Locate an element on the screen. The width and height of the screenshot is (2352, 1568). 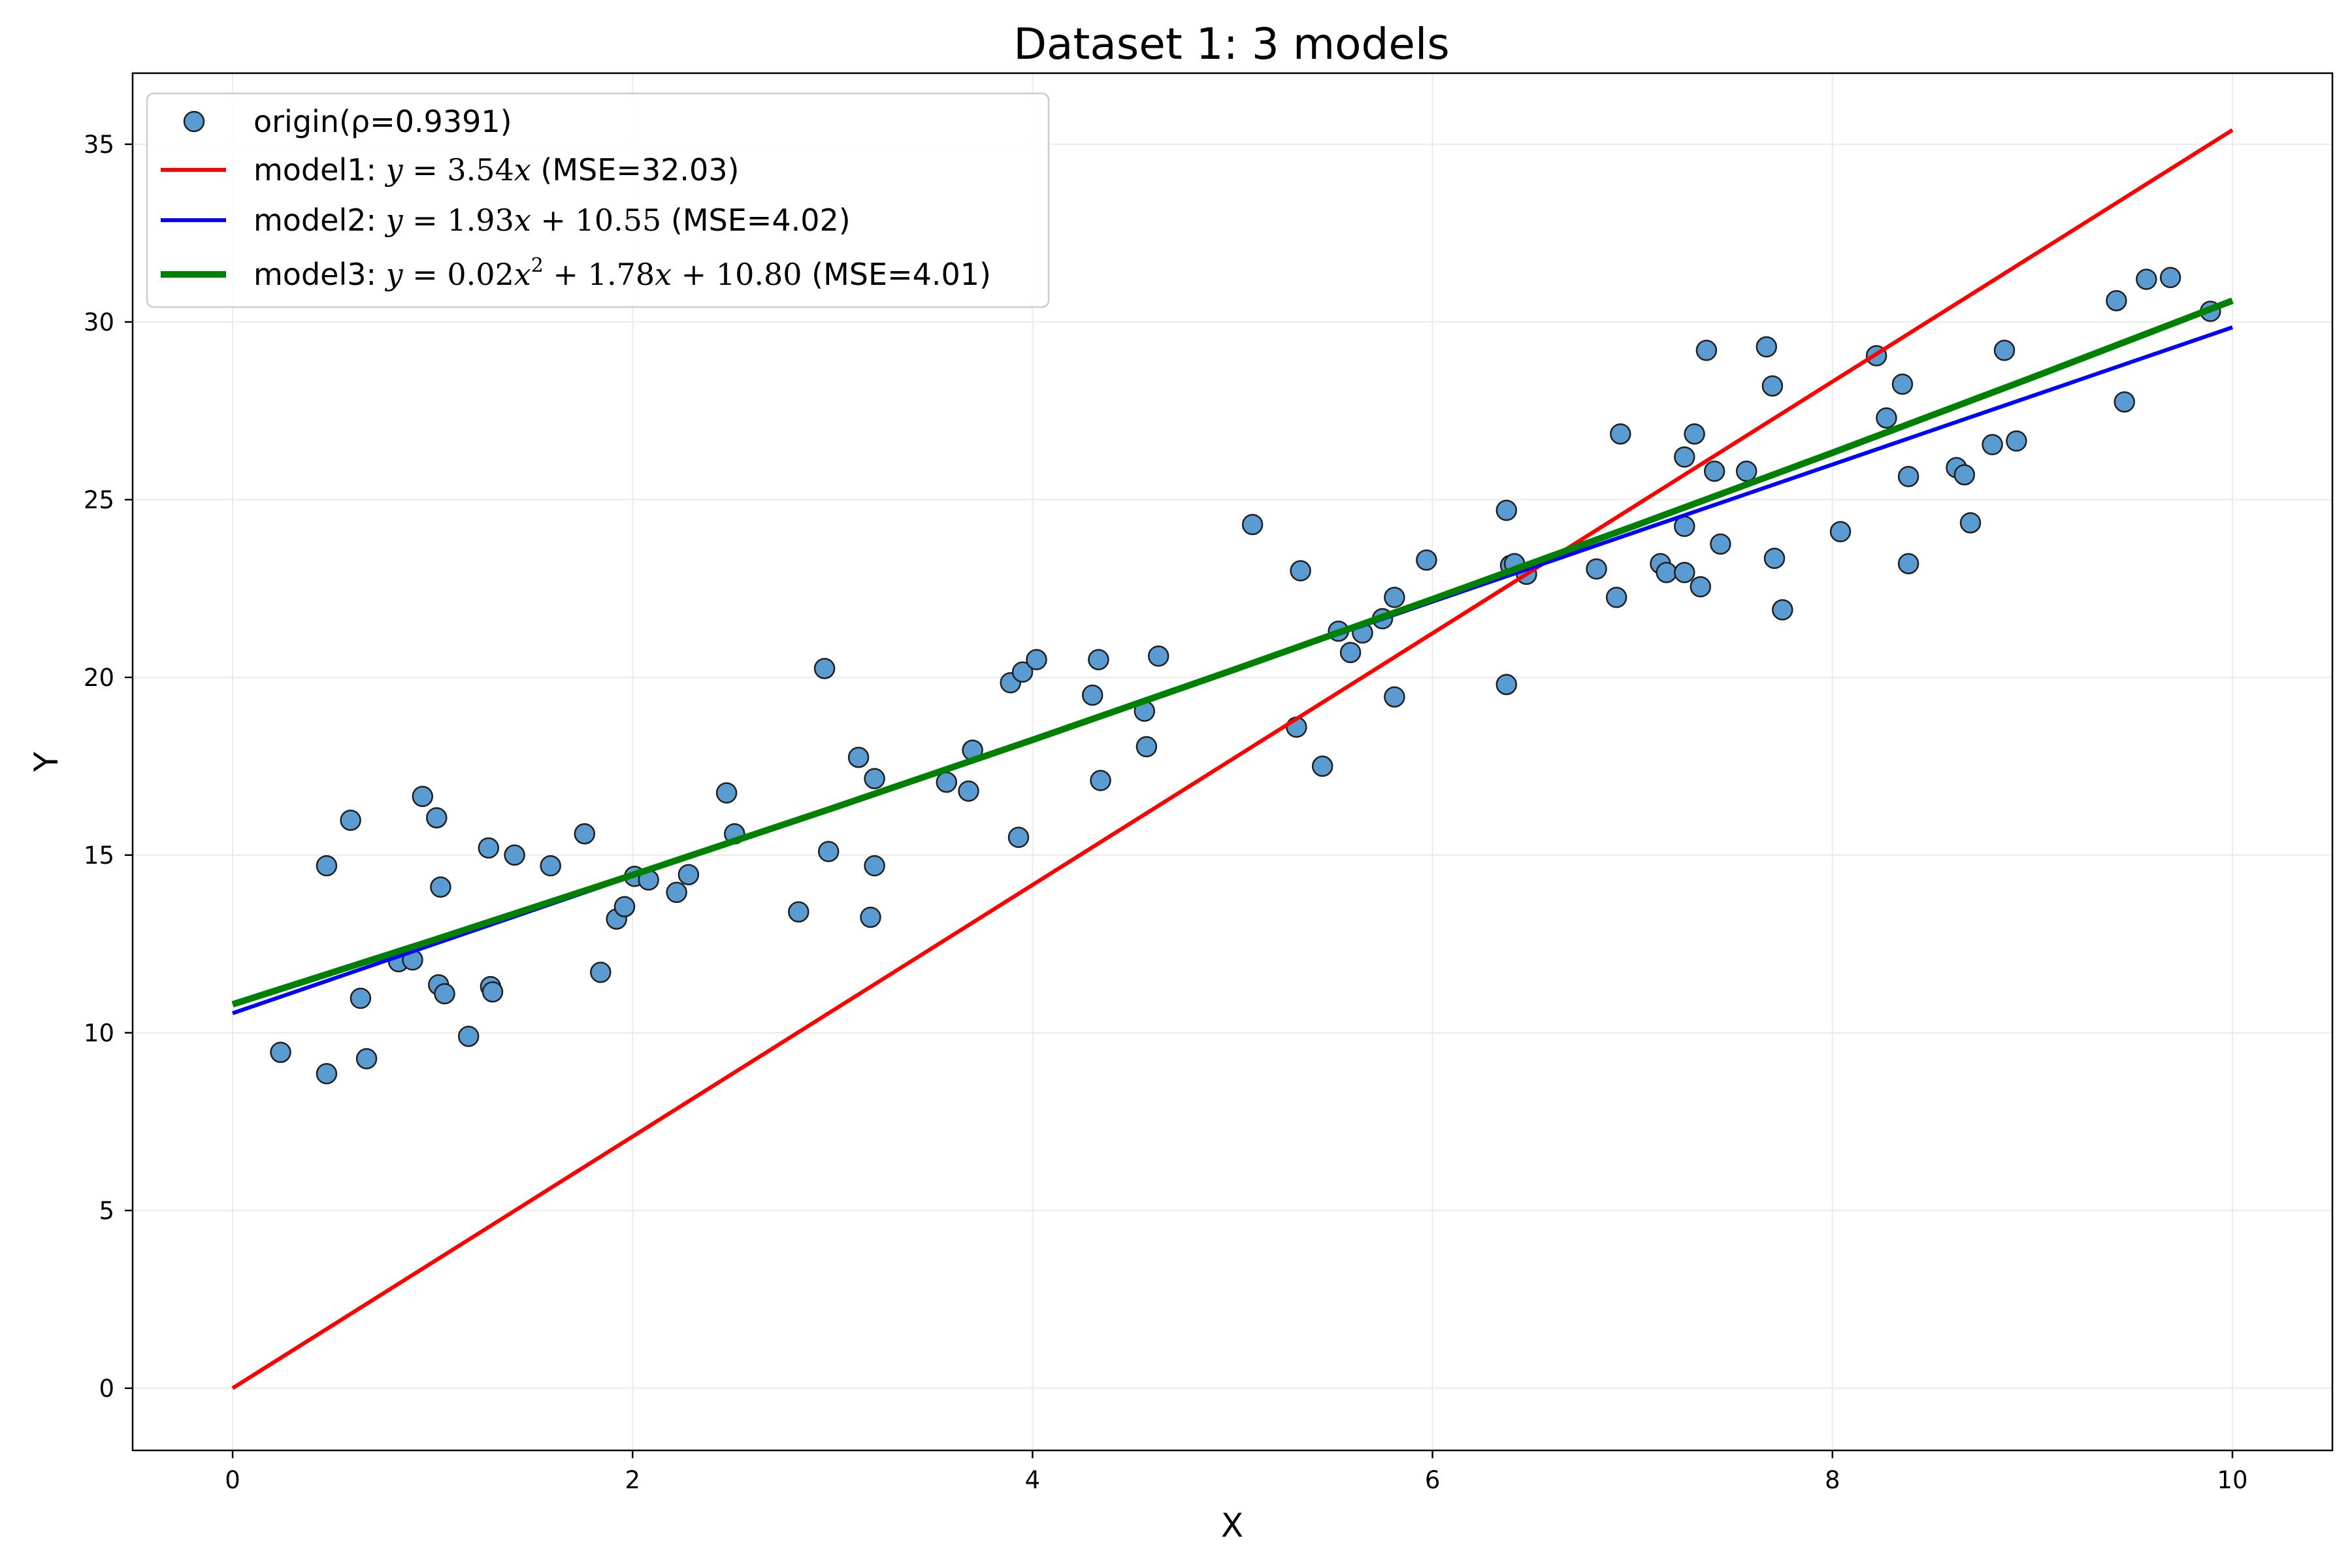
x-tick-label: 2 is located at coordinates (632, 1480).